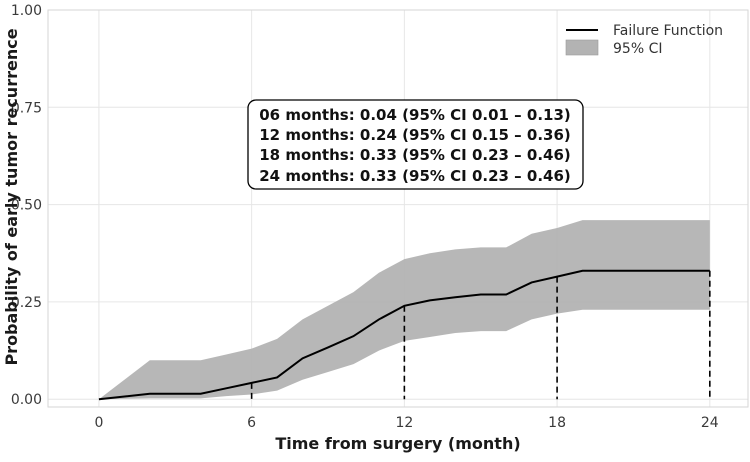  I want to click on y-tick-label: 0.50, so click(26, 206).